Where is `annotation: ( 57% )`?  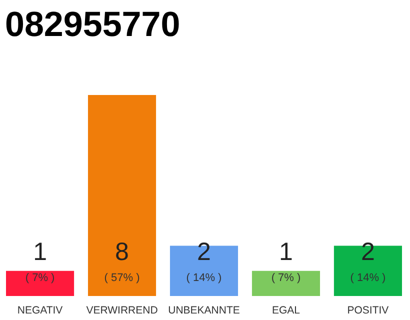 annotation: ( 57% ) is located at coordinates (122, 278).